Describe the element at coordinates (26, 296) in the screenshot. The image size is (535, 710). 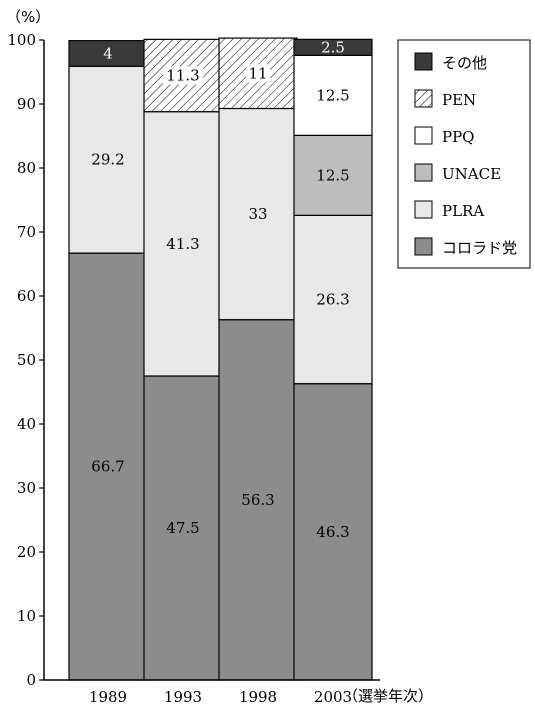
I see `y-tick-label: 60` at that location.